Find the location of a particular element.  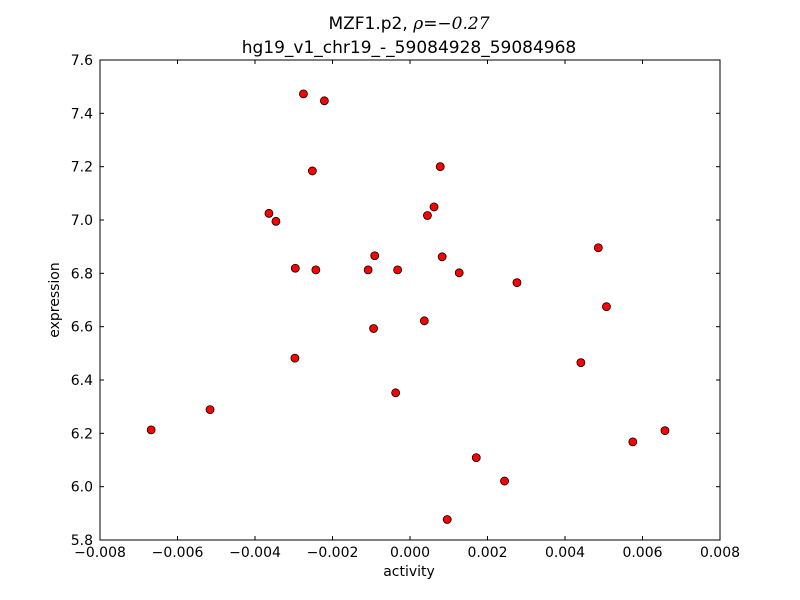

y-tick-label: 7.0 is located at coordinates (82, 221).